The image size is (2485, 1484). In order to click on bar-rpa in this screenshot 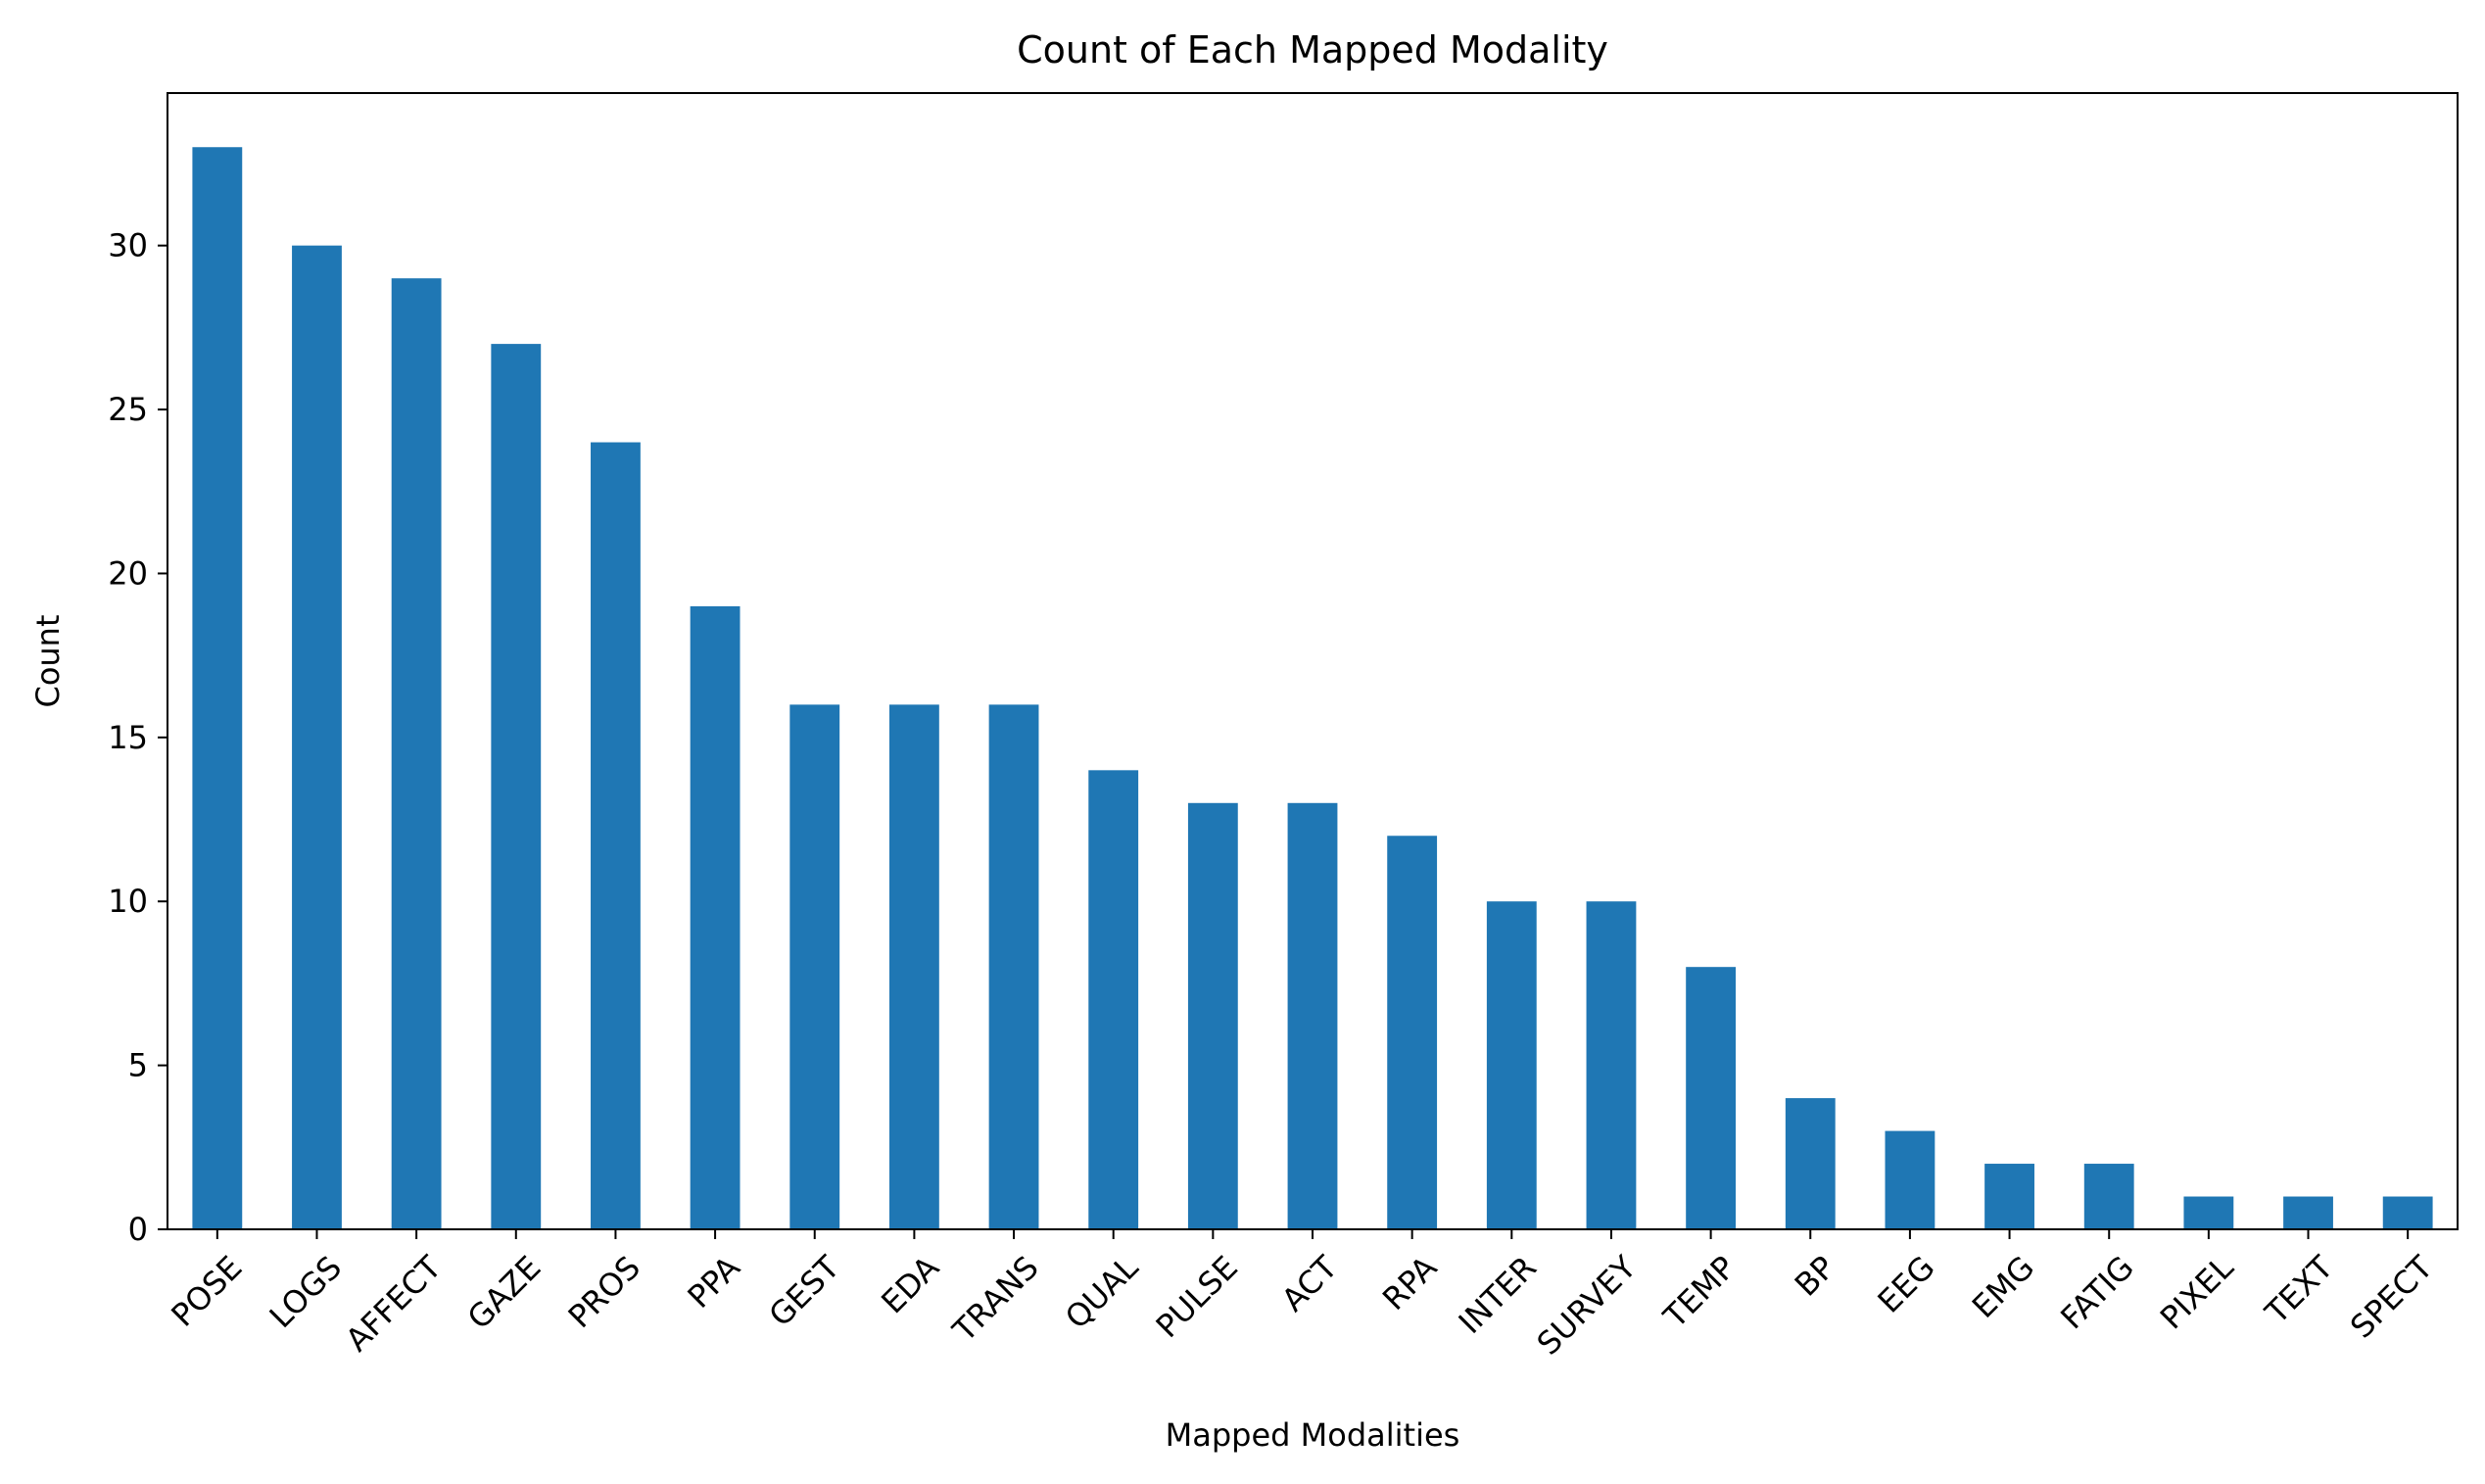, I will do `click(1413, 1032)`.